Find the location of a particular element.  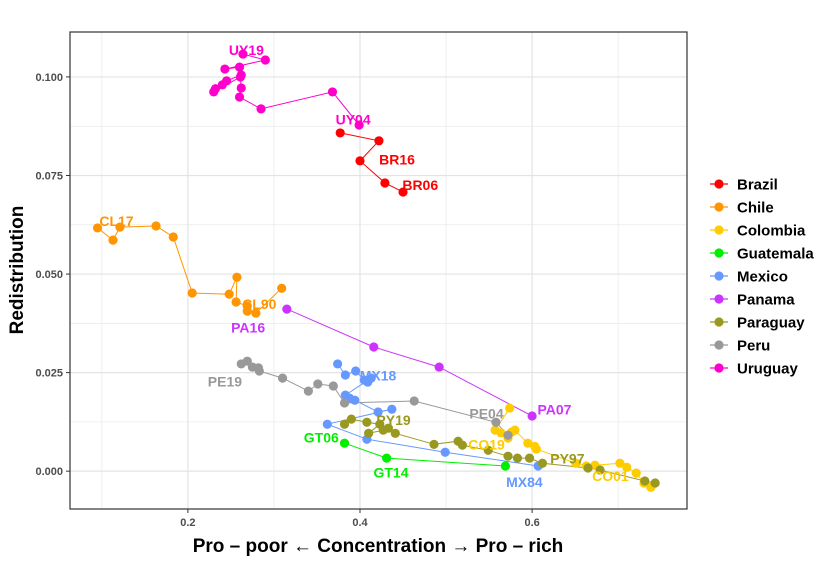

legend-label: Brazil is located at coordinates (757, 185).